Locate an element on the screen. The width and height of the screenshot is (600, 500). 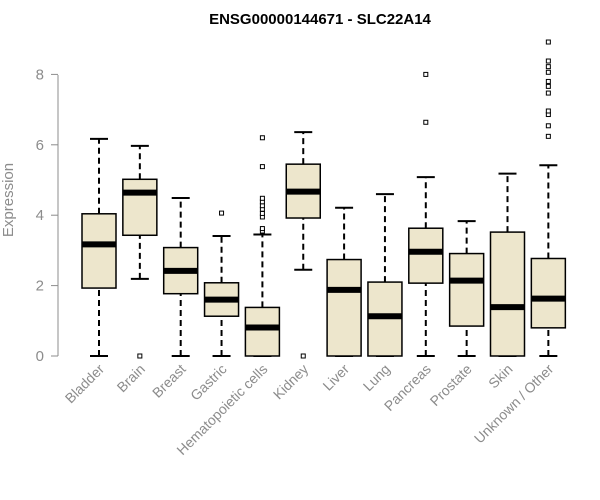
category-label: Bladder is located at coordinates (85, 384).